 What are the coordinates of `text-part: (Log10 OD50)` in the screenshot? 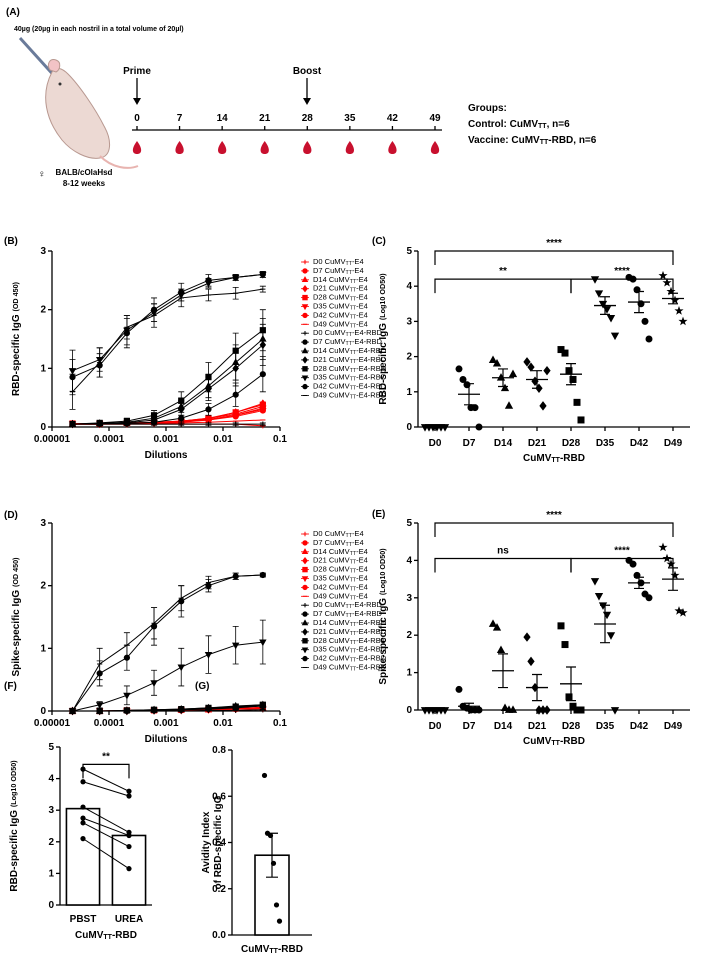 It's located at (13, 783).